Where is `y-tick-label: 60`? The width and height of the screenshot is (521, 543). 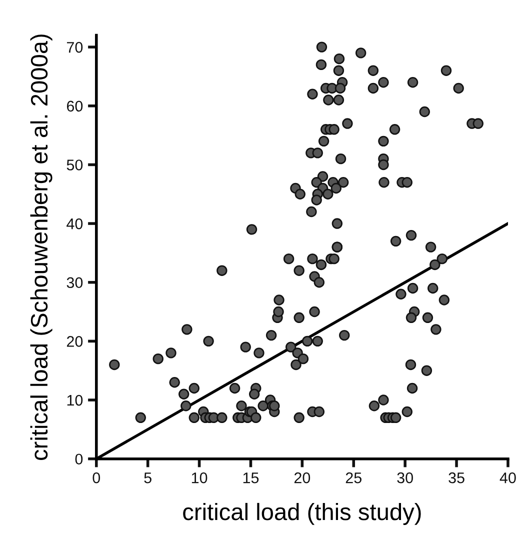 y-tick-label: 60 is located at coordinates (74, 106).